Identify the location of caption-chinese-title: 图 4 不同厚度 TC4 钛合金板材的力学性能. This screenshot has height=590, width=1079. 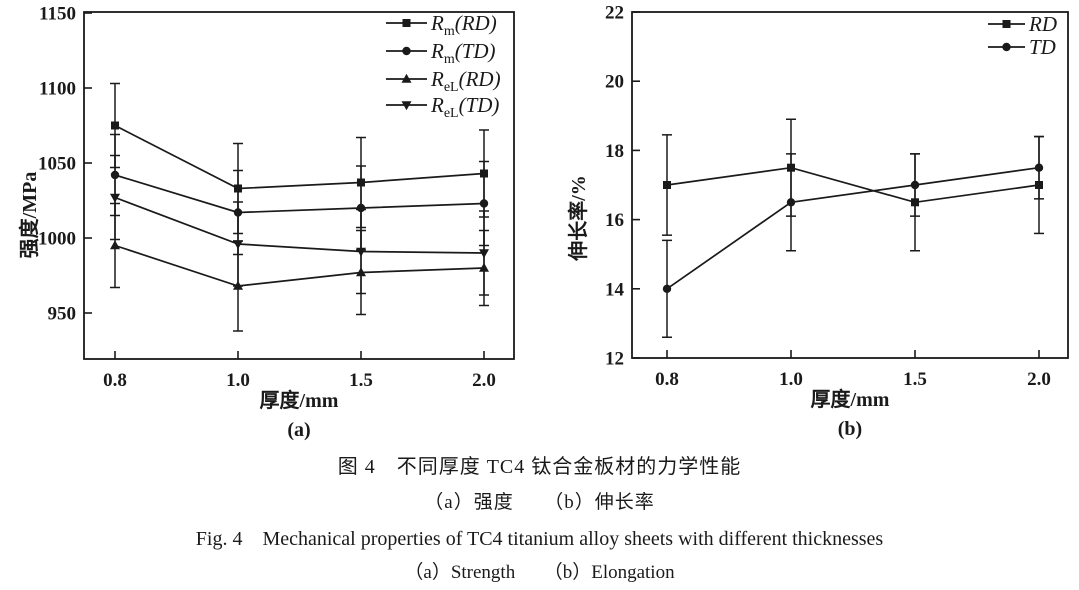
(539, 467).